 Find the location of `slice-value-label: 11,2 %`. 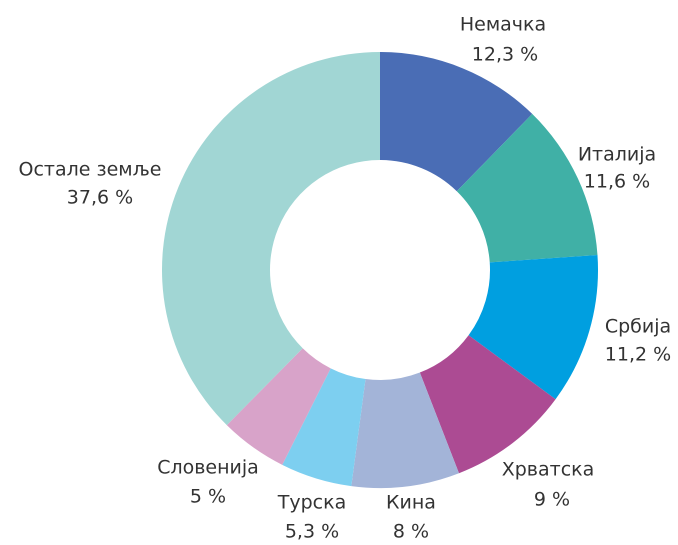

slice-value-label: 11,2 % is located at coordinates (638, 355).